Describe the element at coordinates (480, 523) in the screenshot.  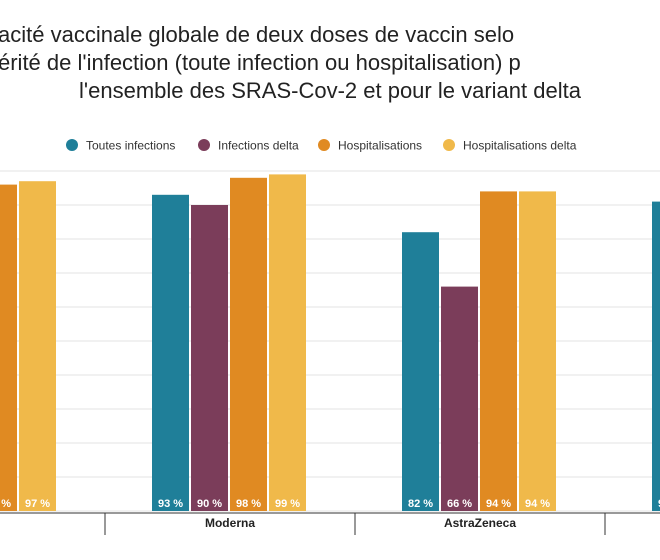
I see `x-tick-label: AstraZeneca` at that location.